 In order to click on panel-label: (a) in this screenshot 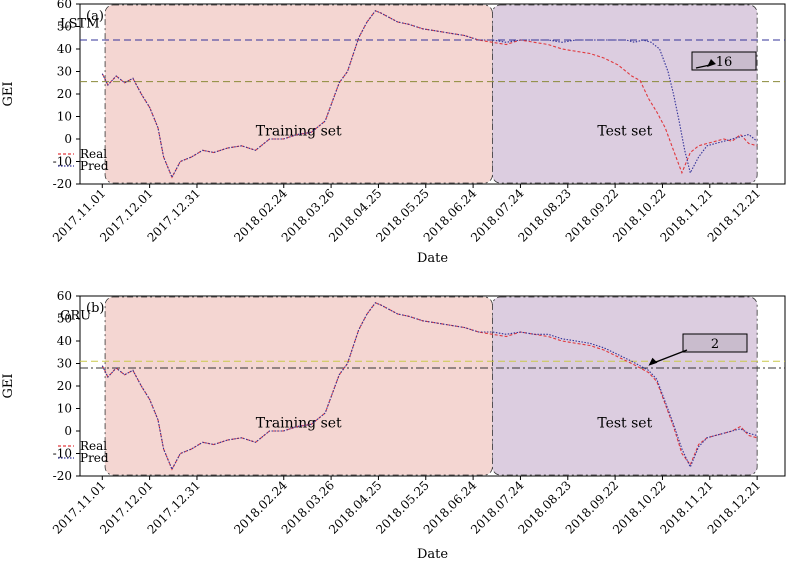, I will do `click(95, 16)`.